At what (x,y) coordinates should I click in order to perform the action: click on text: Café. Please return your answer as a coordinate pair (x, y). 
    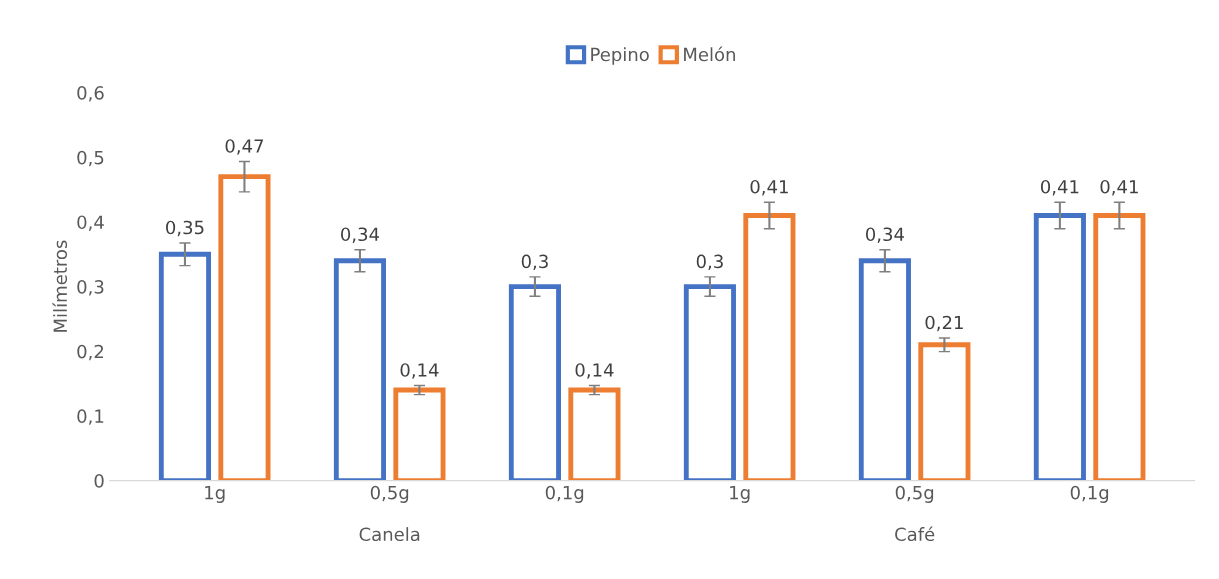
    Looking at the image, I should click on (915, 534).